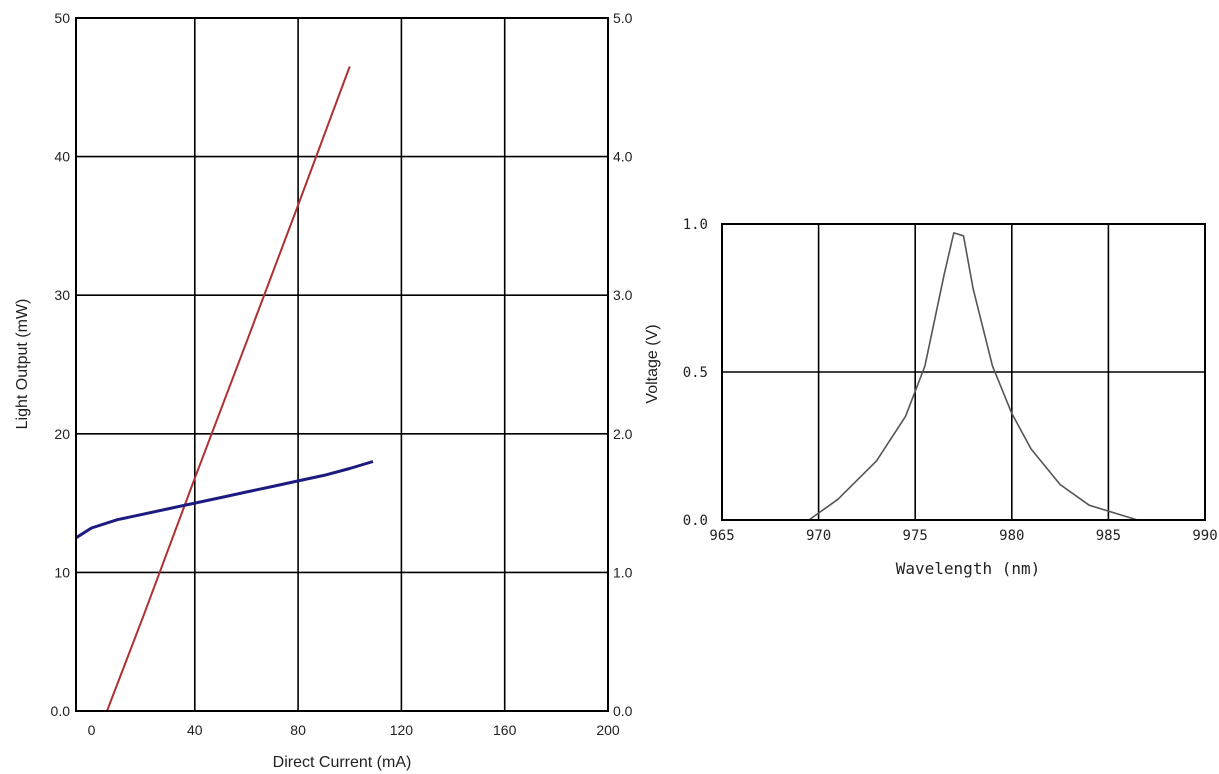 This screenshot has height=774, width=1219. Describe the element at coordinates (62, 18) in the screenshot. I see `left-y-tick-label: 50` at that location.